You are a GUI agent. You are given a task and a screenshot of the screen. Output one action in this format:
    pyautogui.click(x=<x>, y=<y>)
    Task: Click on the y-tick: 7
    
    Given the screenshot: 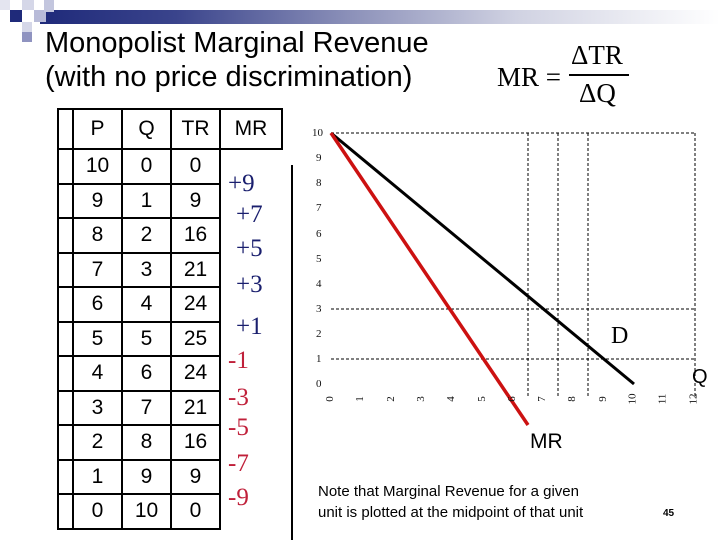 What is the action you would take?
    pyautogui.click(x=319, y=208)
    